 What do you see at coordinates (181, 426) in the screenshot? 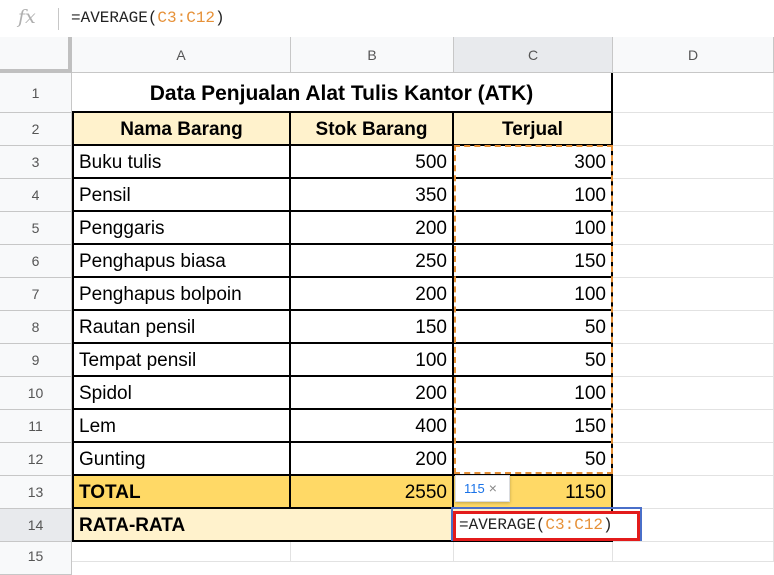
I see `item-name: Lem` at bounding box center [181, 426].